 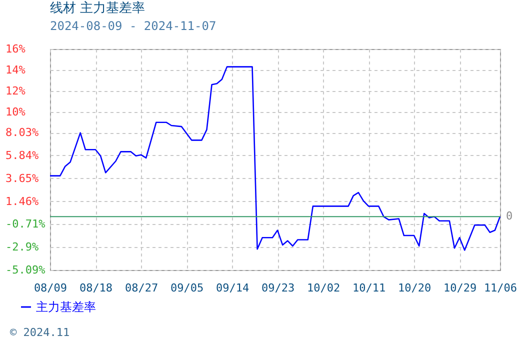 What do you see at coordinates (323, 288) in the screenshot?
I see `x-tick-label: 10/02` at bounding box center [323, 288].